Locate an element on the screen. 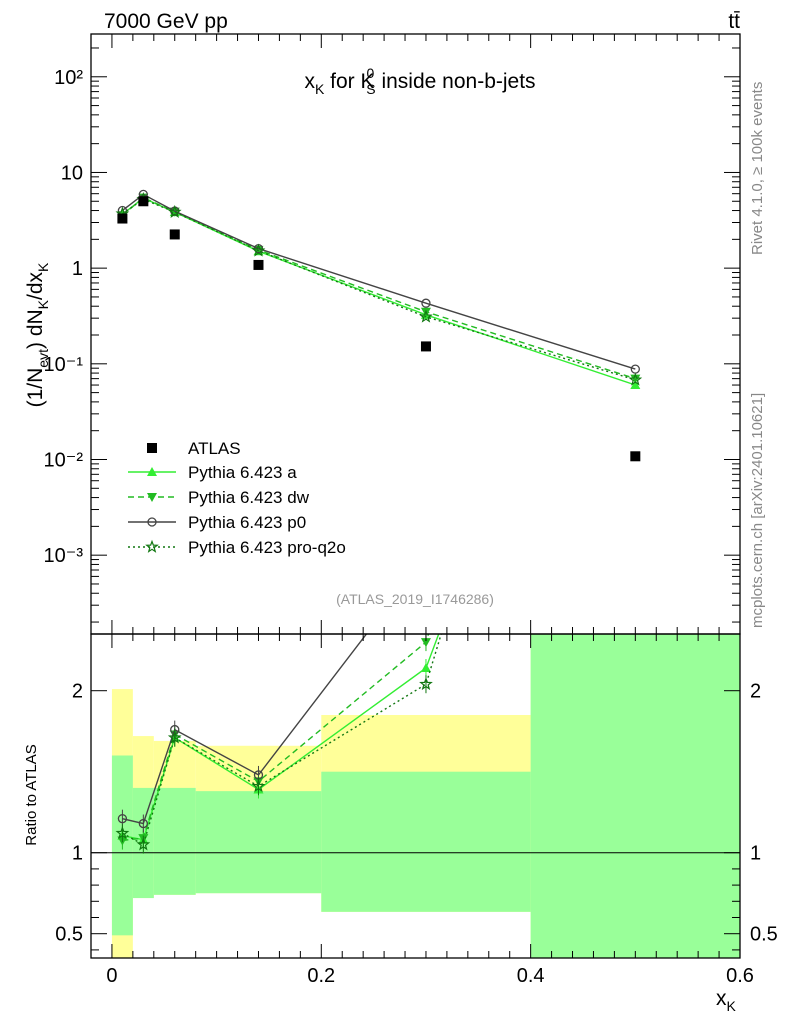 This screenshot has height=1024, width=786. header-right: tt̄ is located at coordinates (734, 21).